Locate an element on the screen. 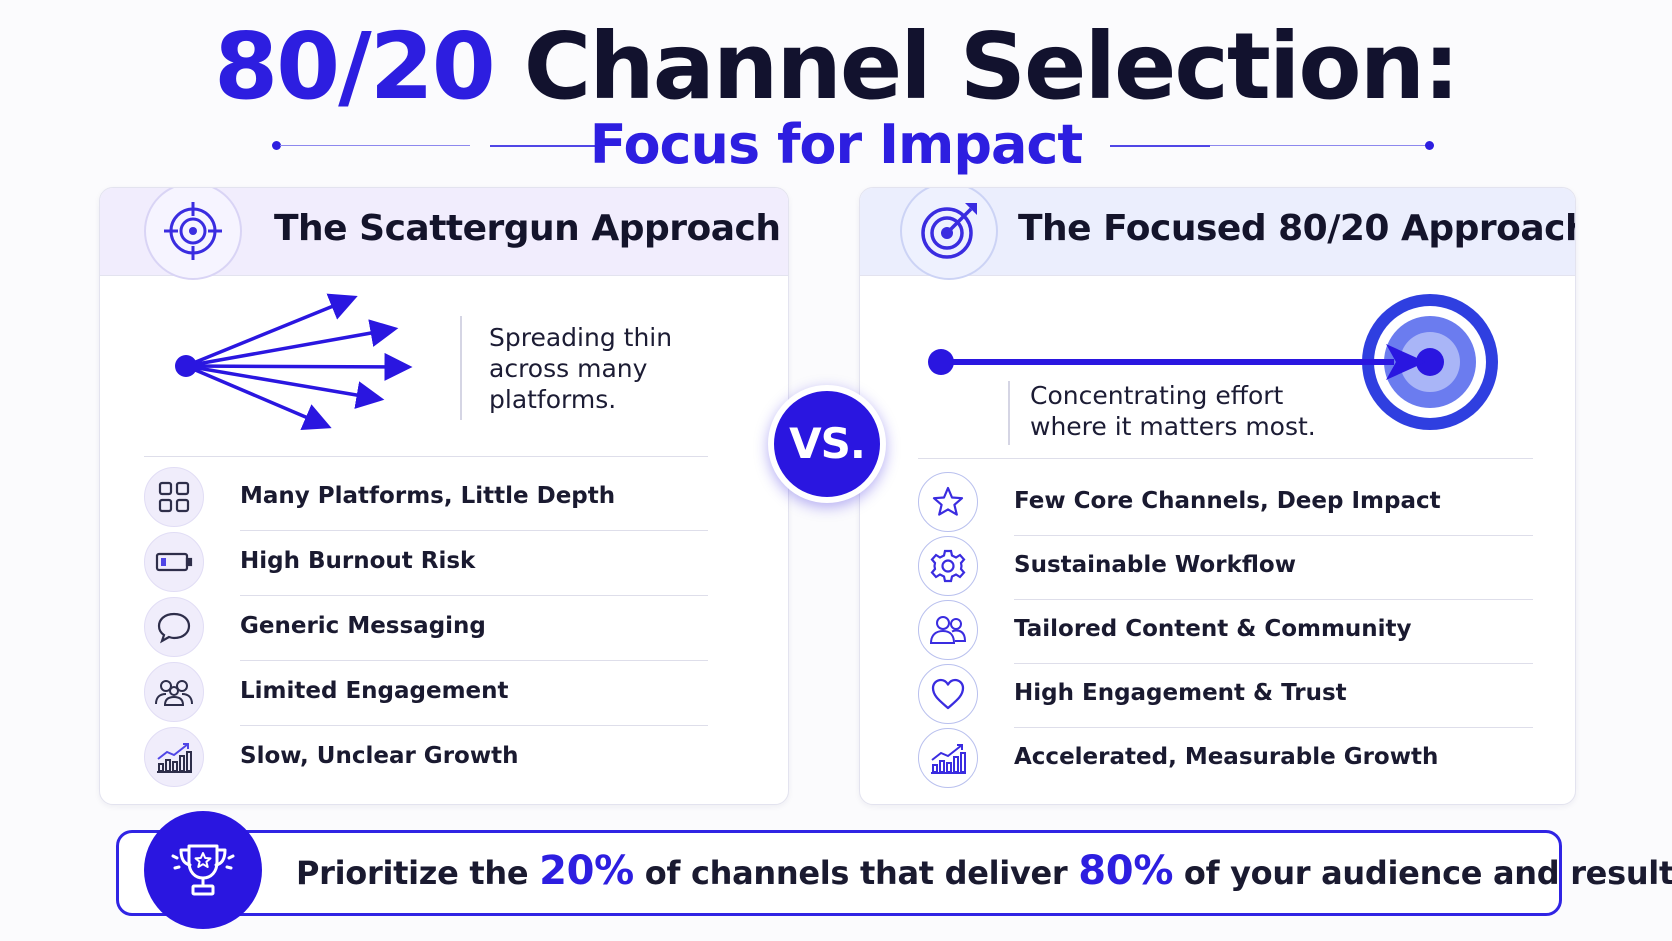  subtitle-row: Focus for Impact is located at coordinates (836, 145).